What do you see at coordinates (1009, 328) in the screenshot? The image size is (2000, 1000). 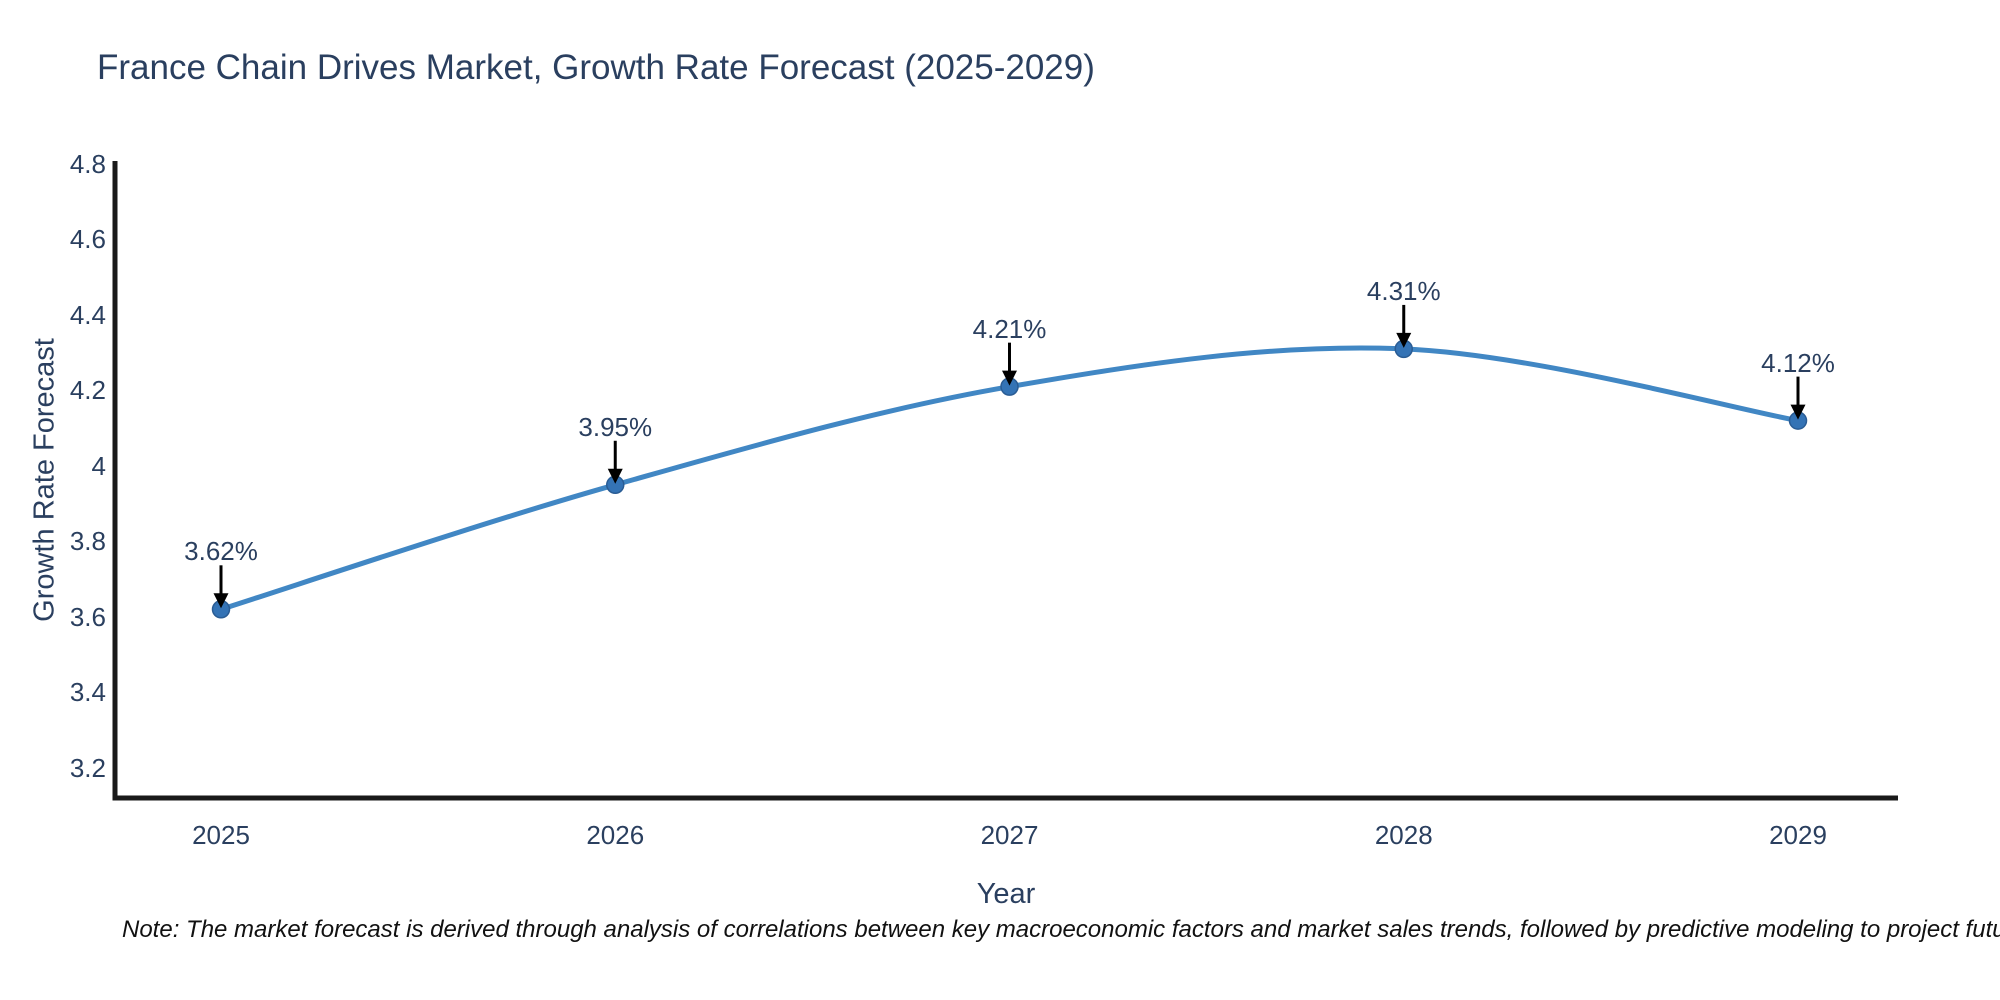 I see `point-annotation-label: 4.21%` at bounding box center [1009, 328].